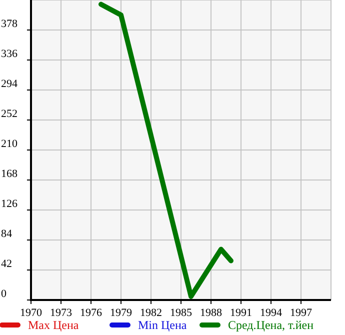 The width and height of the screenshot is (345, 335). What do you see at coordinates (121, 313) in the screenshot?
I see `x-tick-label: 1979` at bounding box center [121, 313].